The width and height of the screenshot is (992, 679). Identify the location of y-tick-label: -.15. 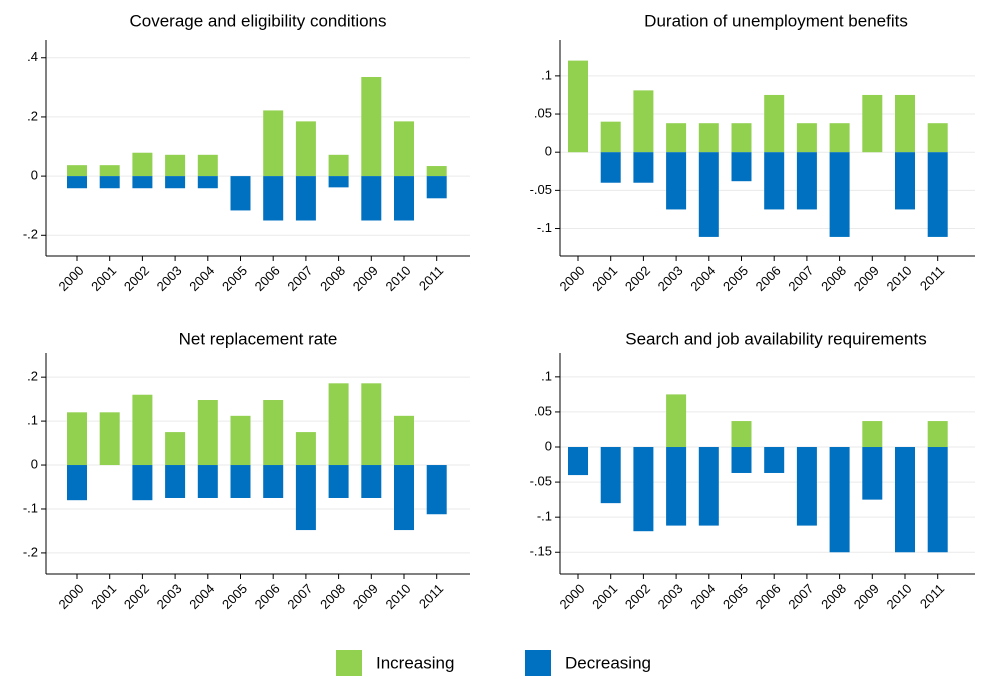
(541, 551).